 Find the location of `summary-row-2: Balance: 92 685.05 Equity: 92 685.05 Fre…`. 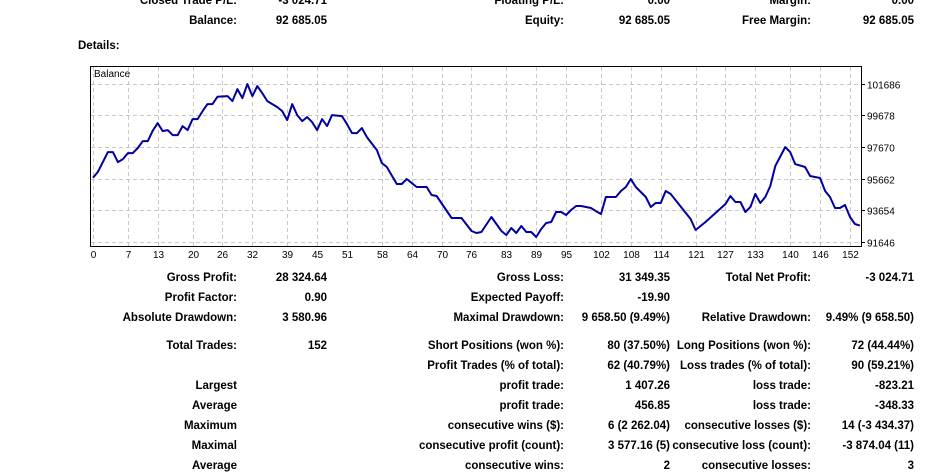

summary-row-2: Balance: 92 685.05 Equity: 92 685.05 Fre… is located at coordinates (457, 21).